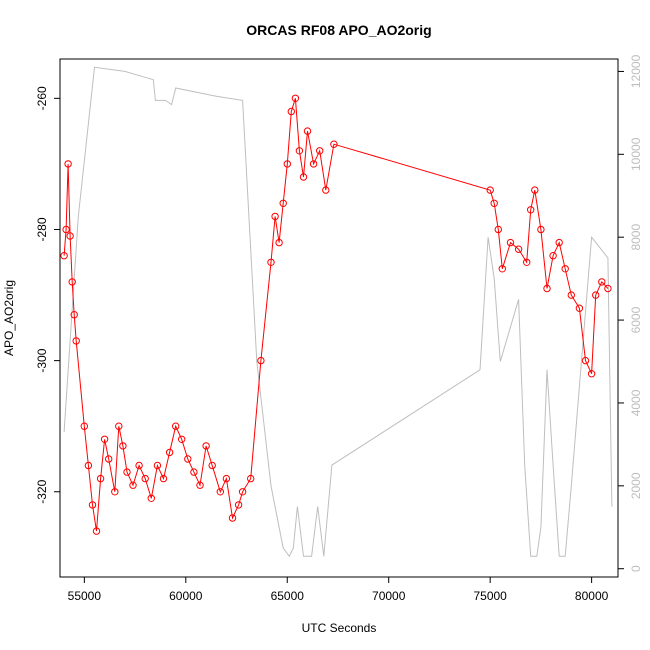 This screenshot has height=650, width=650. I want to click on right-axis-tick-label: 0, so click(636, 568).